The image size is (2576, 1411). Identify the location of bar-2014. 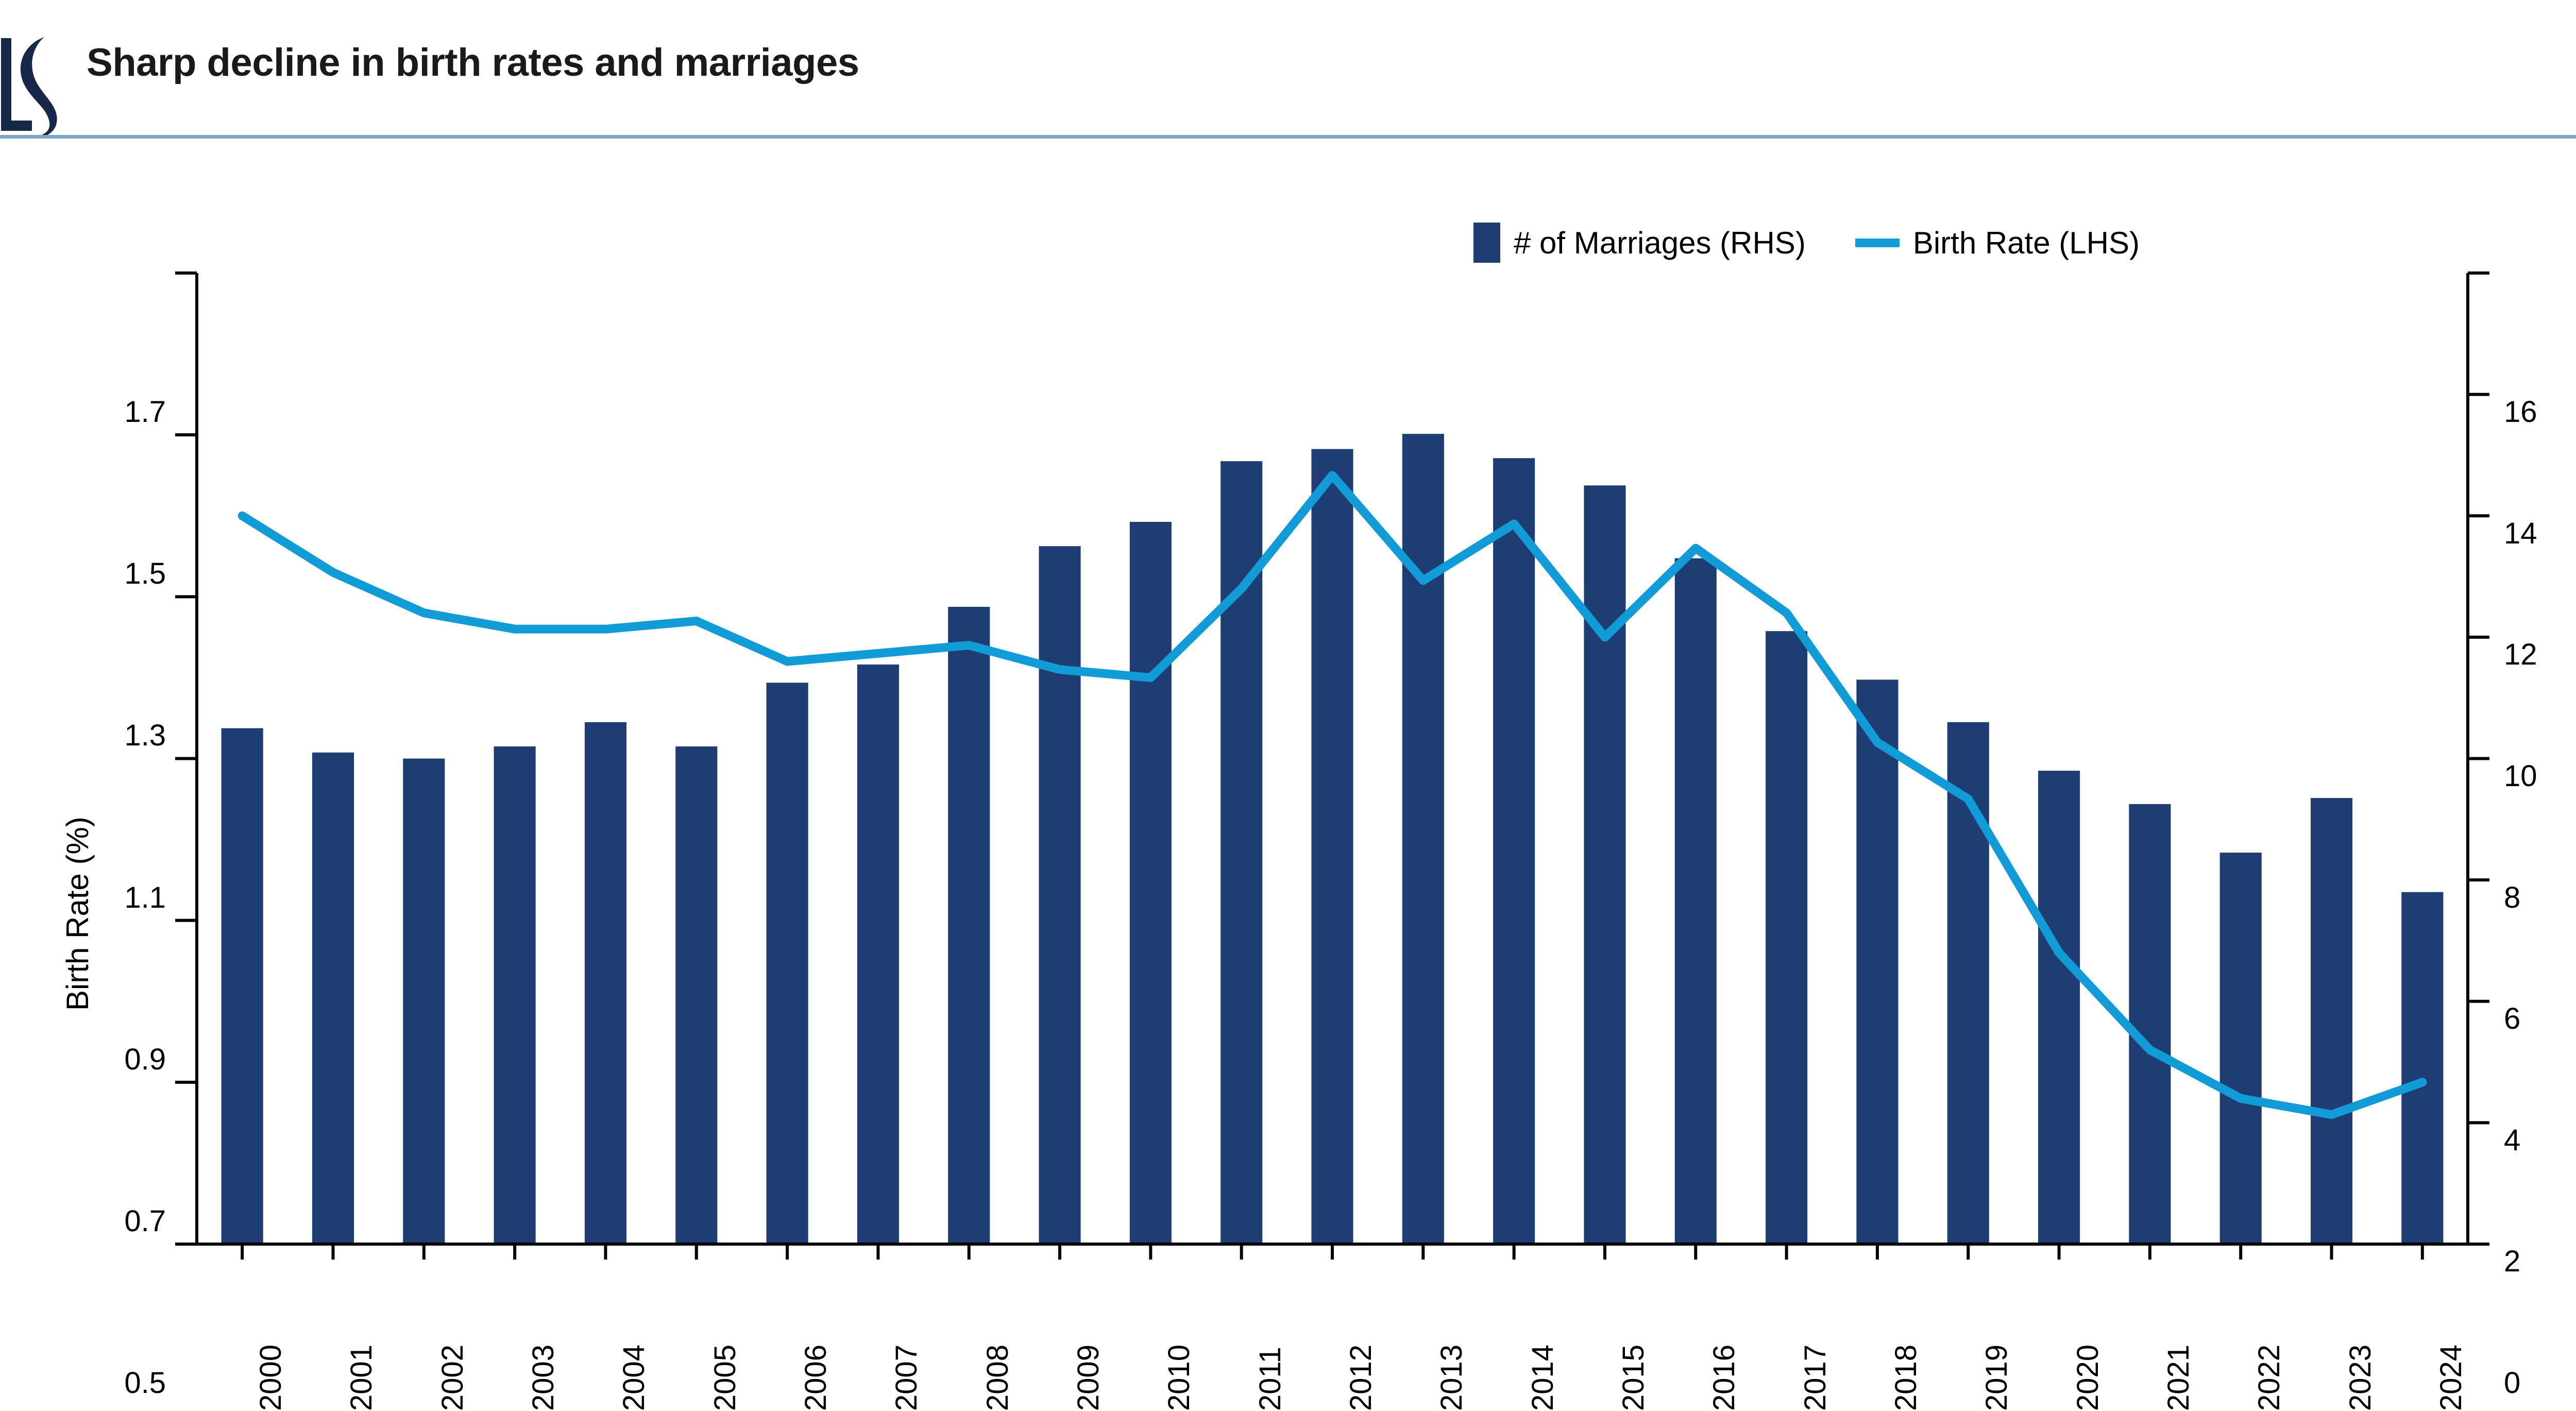
(1514, 851).